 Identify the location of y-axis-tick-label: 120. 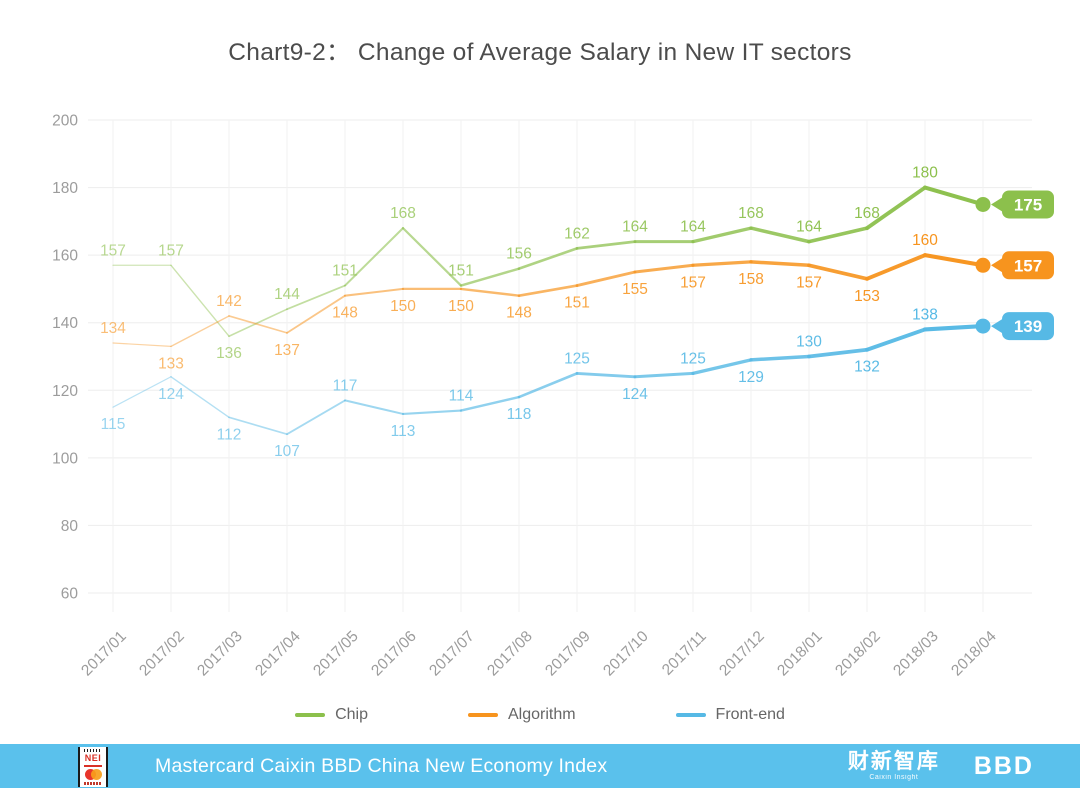
(65, 391).